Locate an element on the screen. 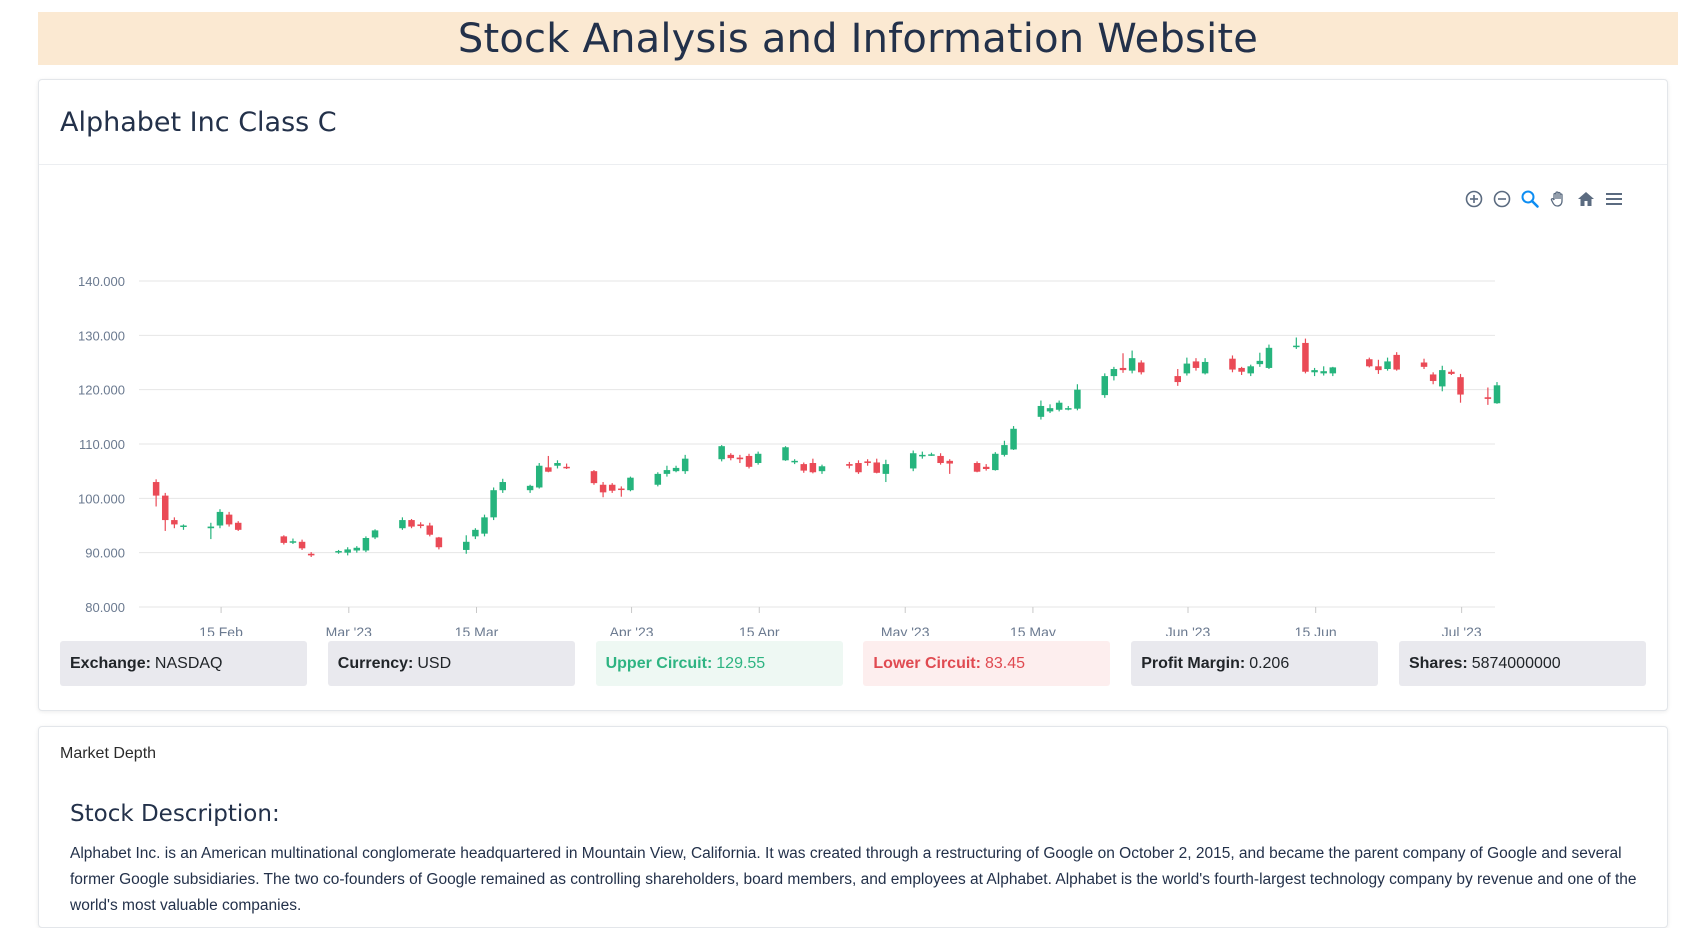 The width and height of the screenshot is (1706, 928). chart-toolbar is located at coordinates (1544, 199).